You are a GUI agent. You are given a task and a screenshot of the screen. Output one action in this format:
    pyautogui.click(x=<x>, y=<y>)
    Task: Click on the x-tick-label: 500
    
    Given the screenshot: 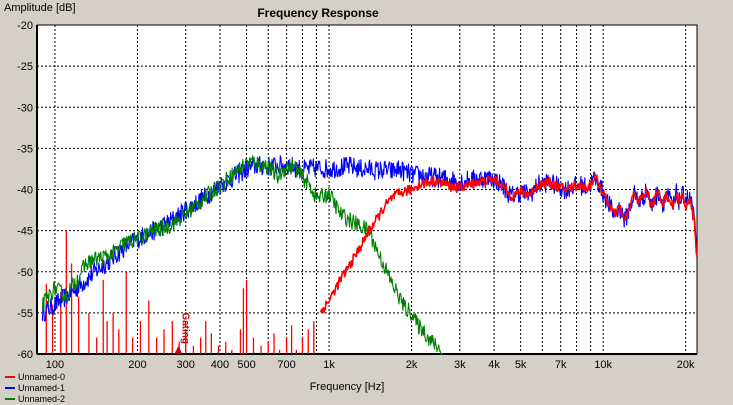 What is the action you would take?
    pyautogui.click(x=246, y=365)
    